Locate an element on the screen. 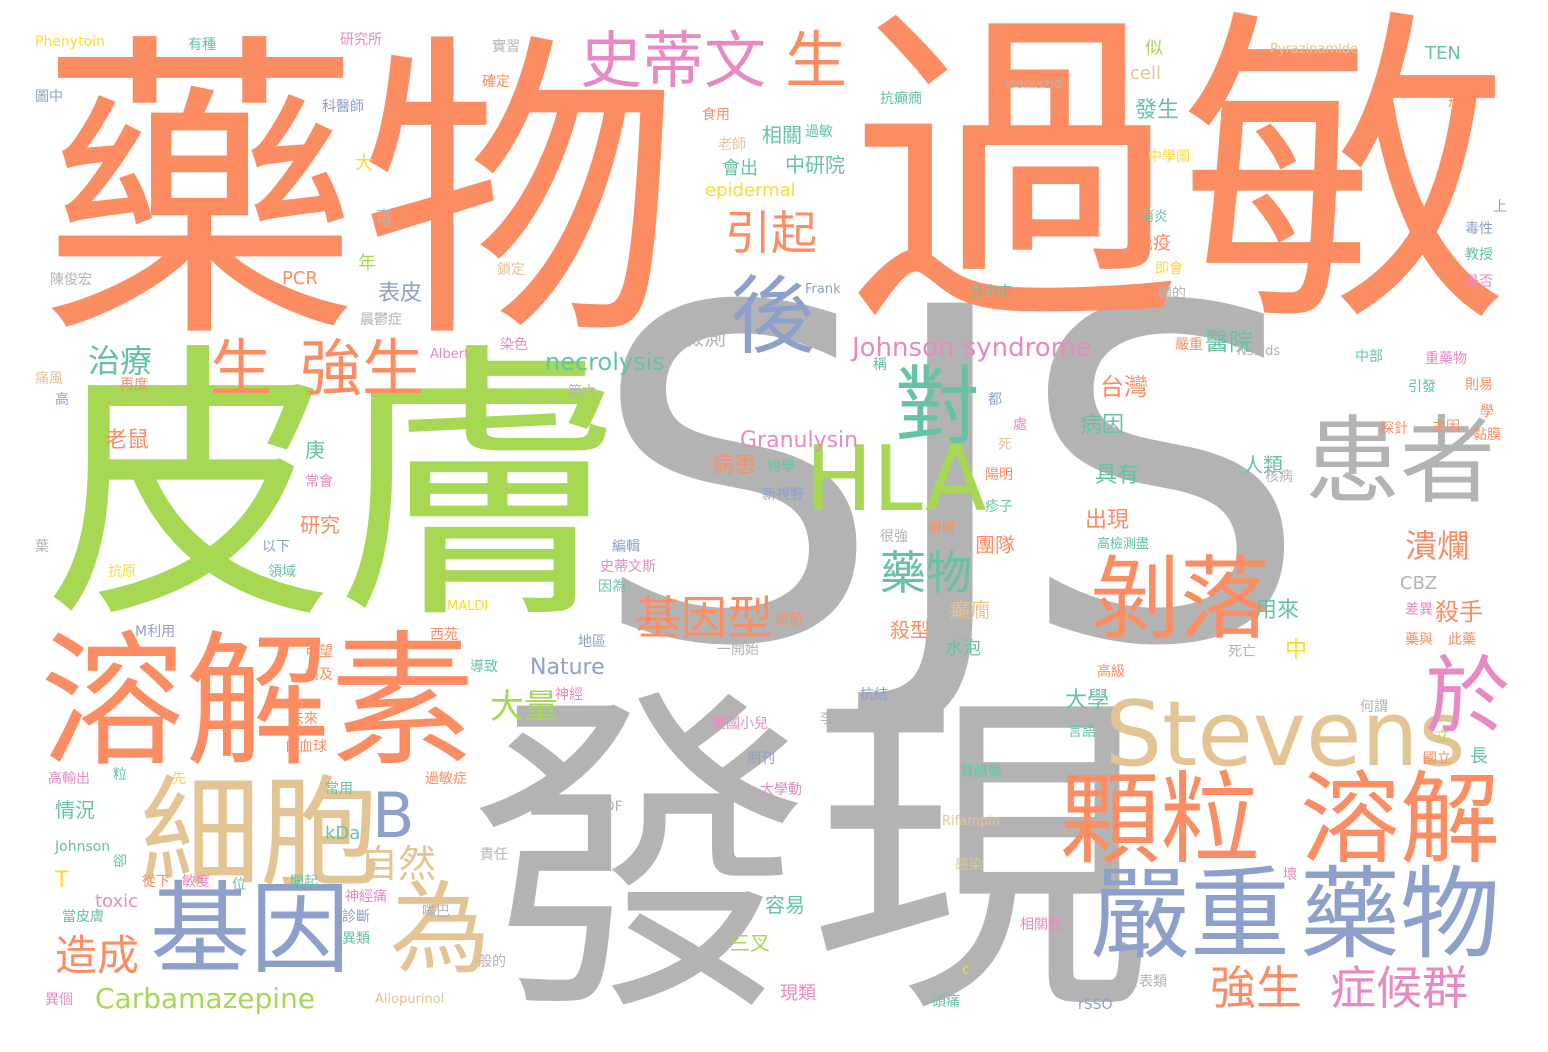  word-changyong: 常用 is located at coordinates (339, 789).